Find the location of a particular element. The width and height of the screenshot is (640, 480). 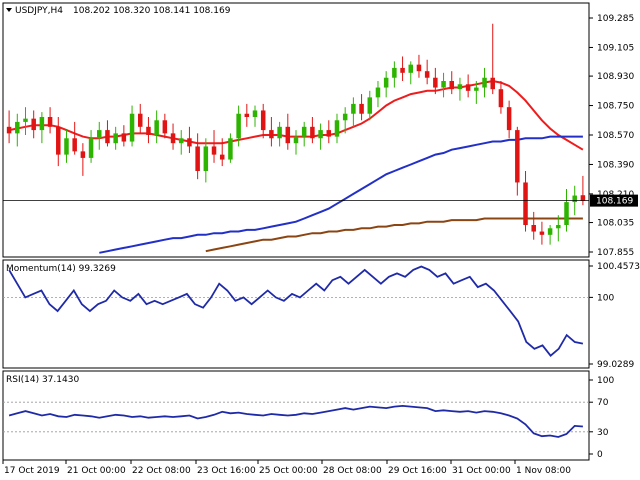

x-tick-label: 23 Oct 16:00 is located at coordinates (226, 471).